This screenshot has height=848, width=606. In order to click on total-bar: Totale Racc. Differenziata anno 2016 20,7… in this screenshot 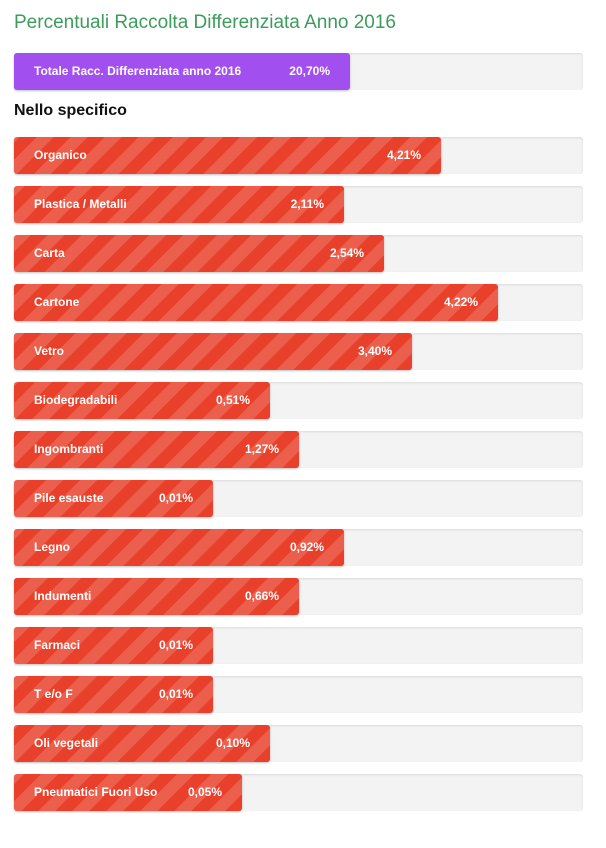, I will do `click(182, 71)`.